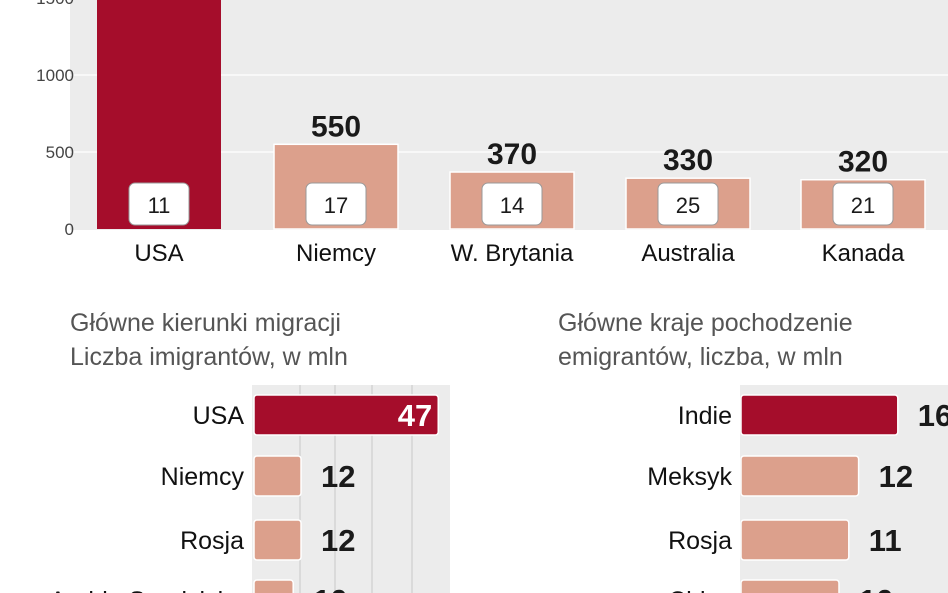 The width and height of the screenshot is (948, 593). What do you see at coordinates (700, 357) in the screenshot?
I see `right-title-line-2: emigrantów, liczba, w mln` at bounding box center [700, 357].